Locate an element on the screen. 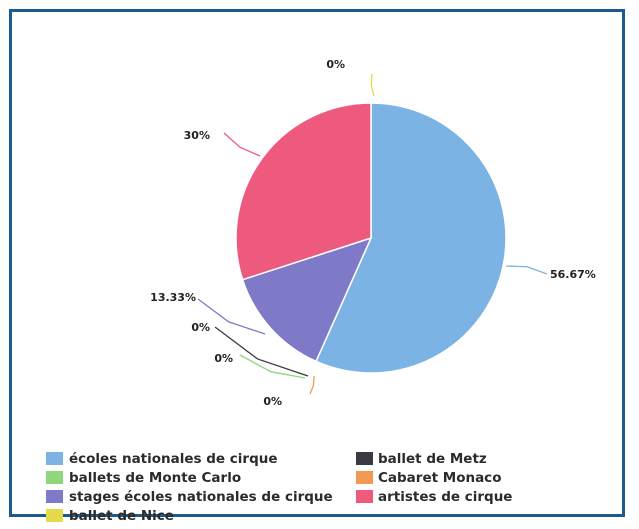 The width and height of the screenshot is (639, 529). legend-item-ecoles-nationales-de-cirque: écoles nationales de cirque is located at coordinates (201, 458).